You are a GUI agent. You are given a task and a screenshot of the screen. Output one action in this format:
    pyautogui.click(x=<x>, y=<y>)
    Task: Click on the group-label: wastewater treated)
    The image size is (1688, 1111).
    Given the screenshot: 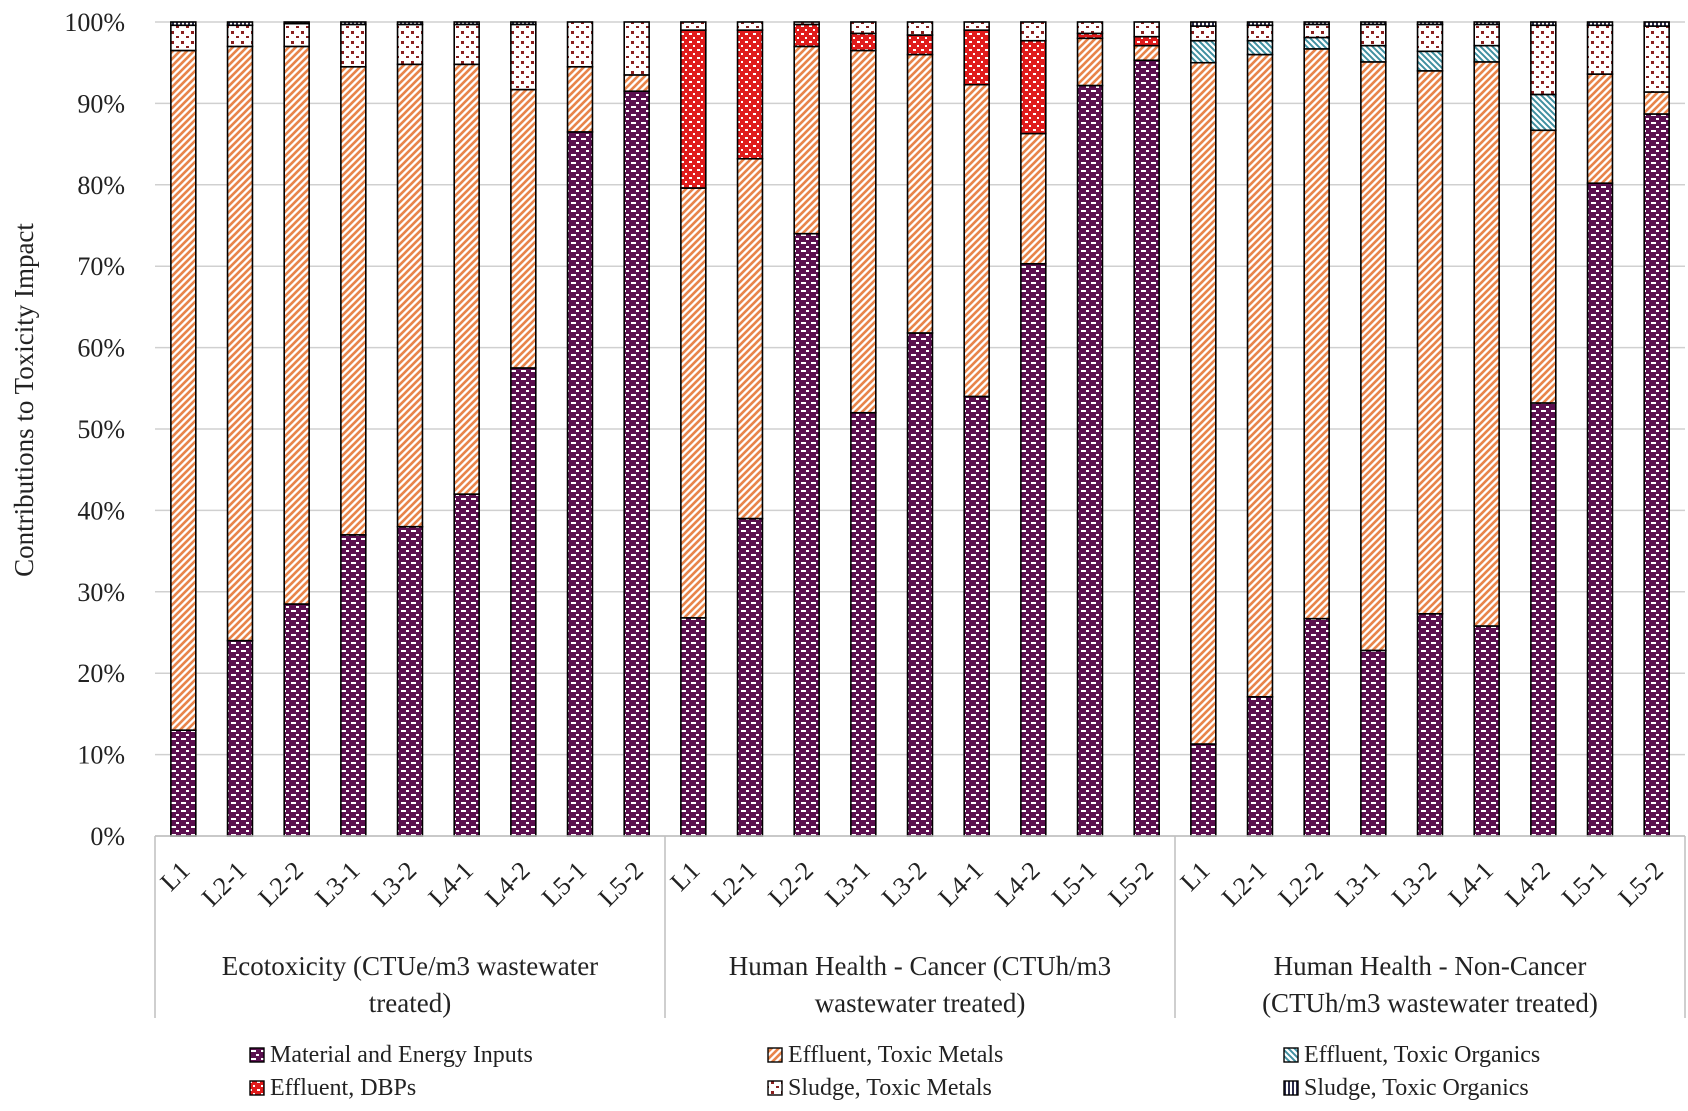 What is the action you would take?
    pyautogui.click(x=920, y=1003)
    